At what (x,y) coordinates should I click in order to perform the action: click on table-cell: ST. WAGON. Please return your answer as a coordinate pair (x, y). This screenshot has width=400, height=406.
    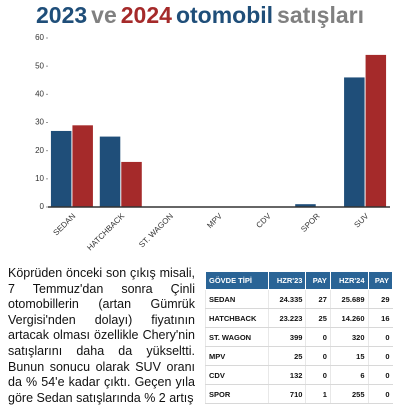
    Looking at the image, I should click on (237, 337).